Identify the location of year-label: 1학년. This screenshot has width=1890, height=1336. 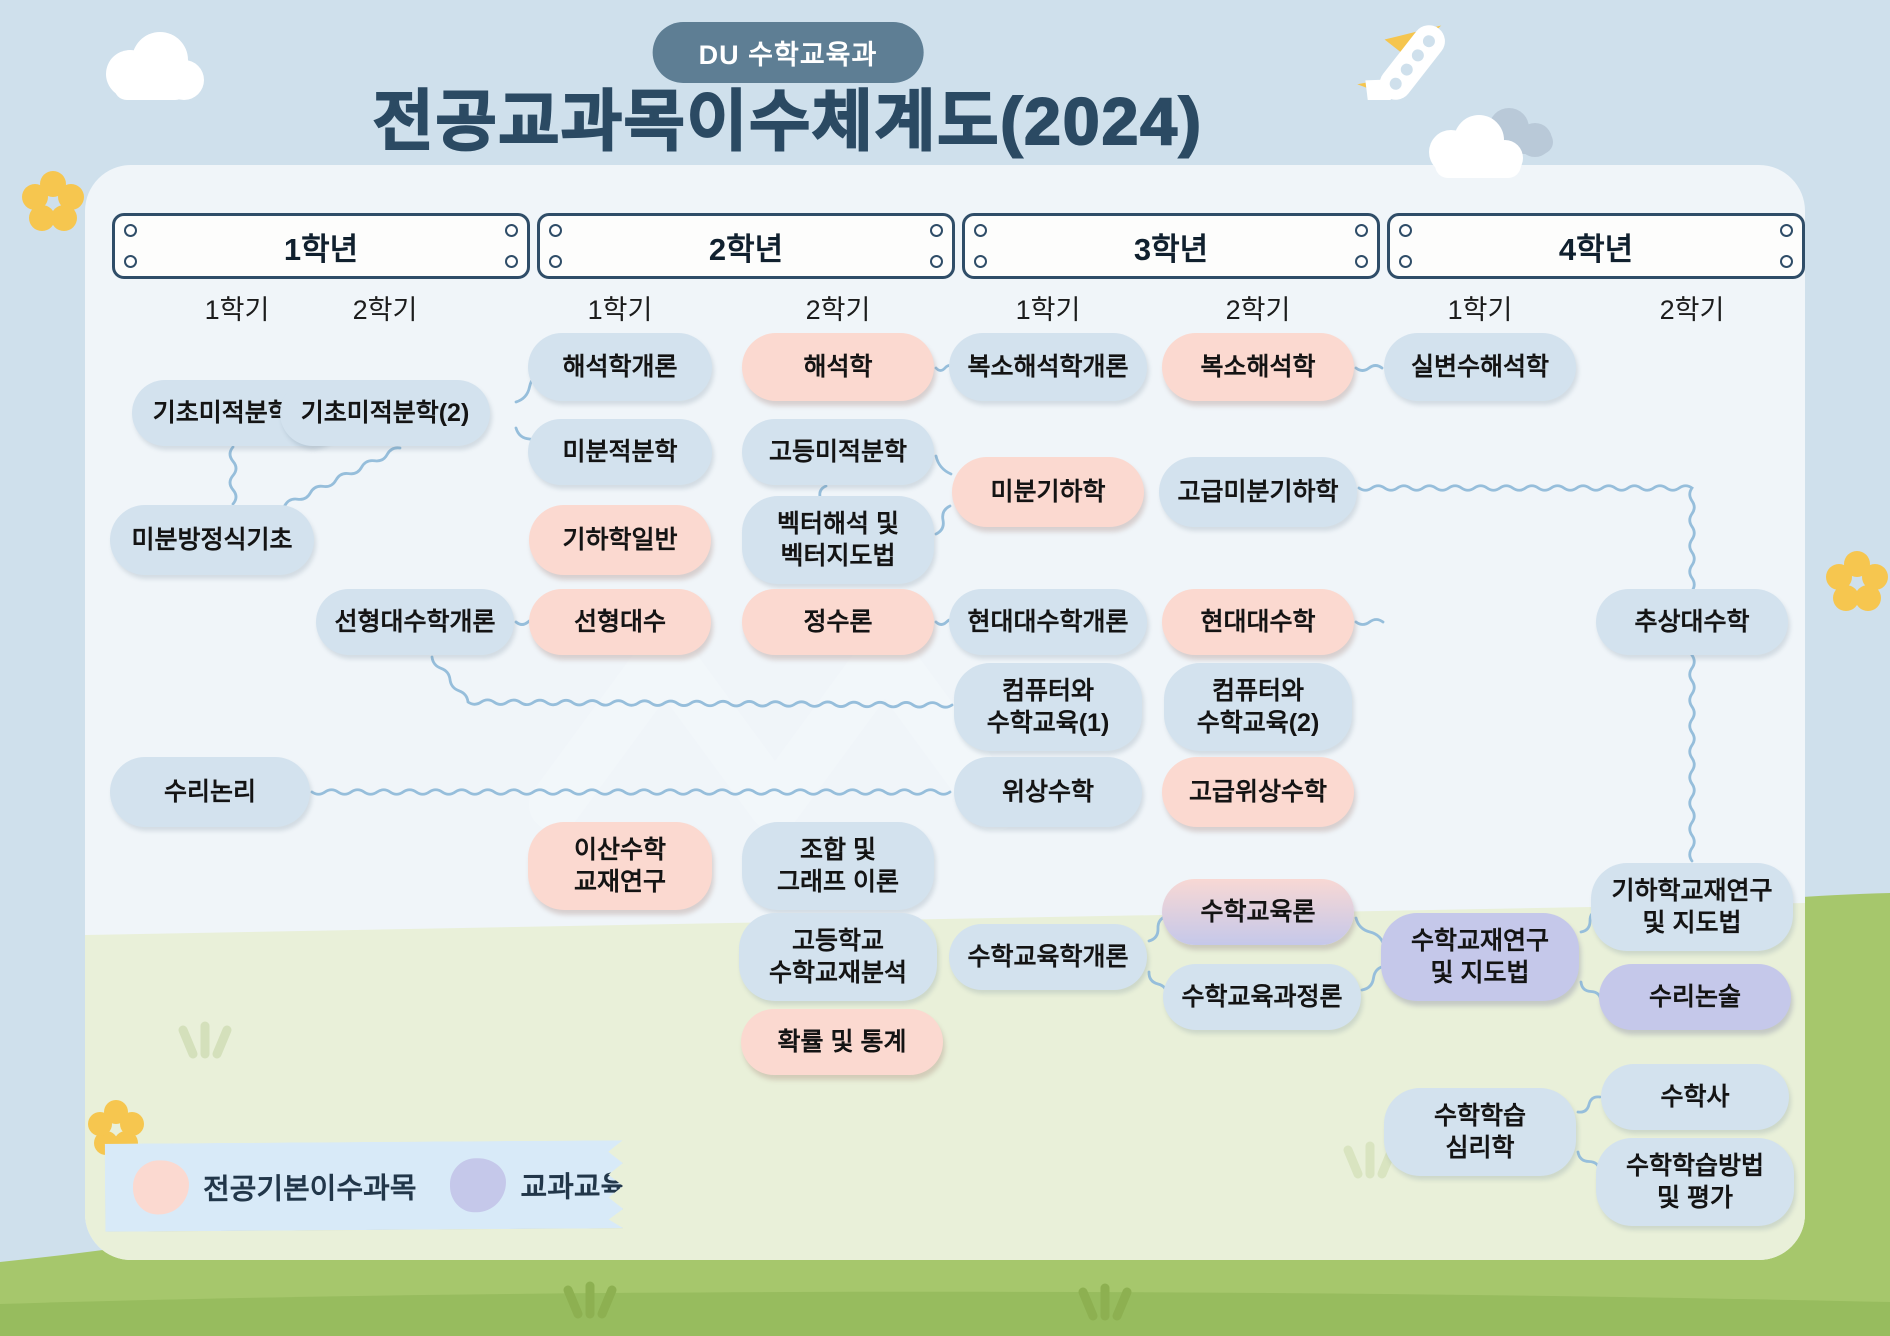
(321, 249).